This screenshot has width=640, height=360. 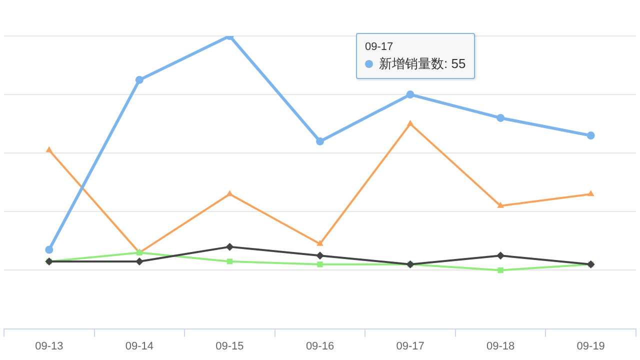 I want to click on annotation: : 55, so click(x=455, y=64).